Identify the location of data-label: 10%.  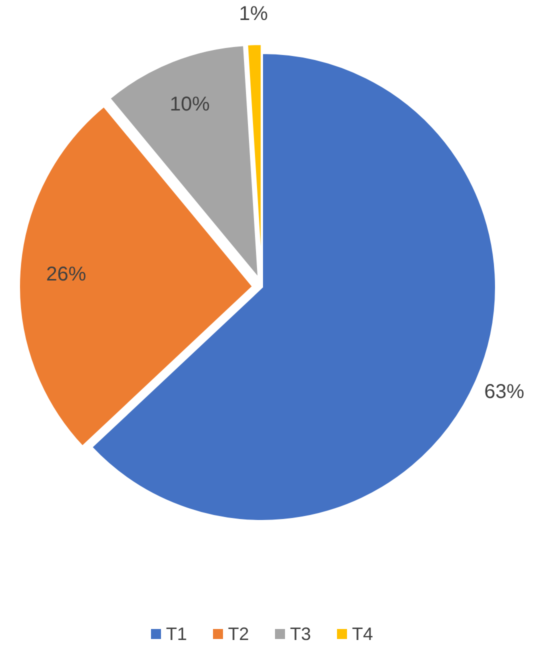
(190, 105).